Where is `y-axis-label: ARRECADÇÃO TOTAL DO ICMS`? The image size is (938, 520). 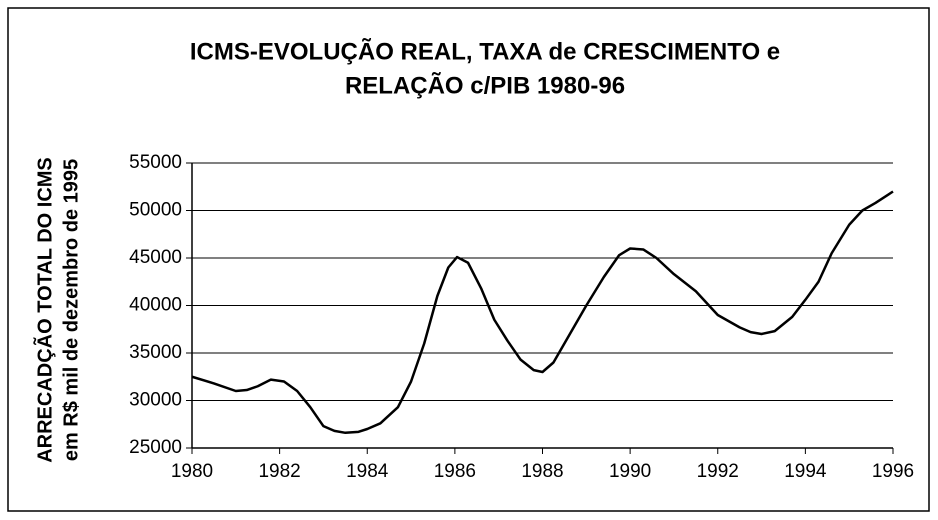 y-axis-label: ARRECADÇÃO TOTAL DO ICMS is located at coordinates (44, 310).